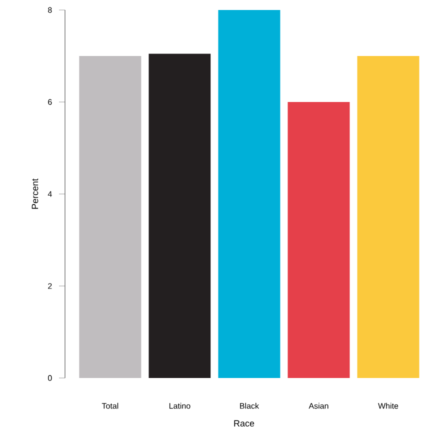  What do you see at coordinates (50, 286) in the screenshot?
I see `y-tick-label: 2` at bounding box center [50, 286].